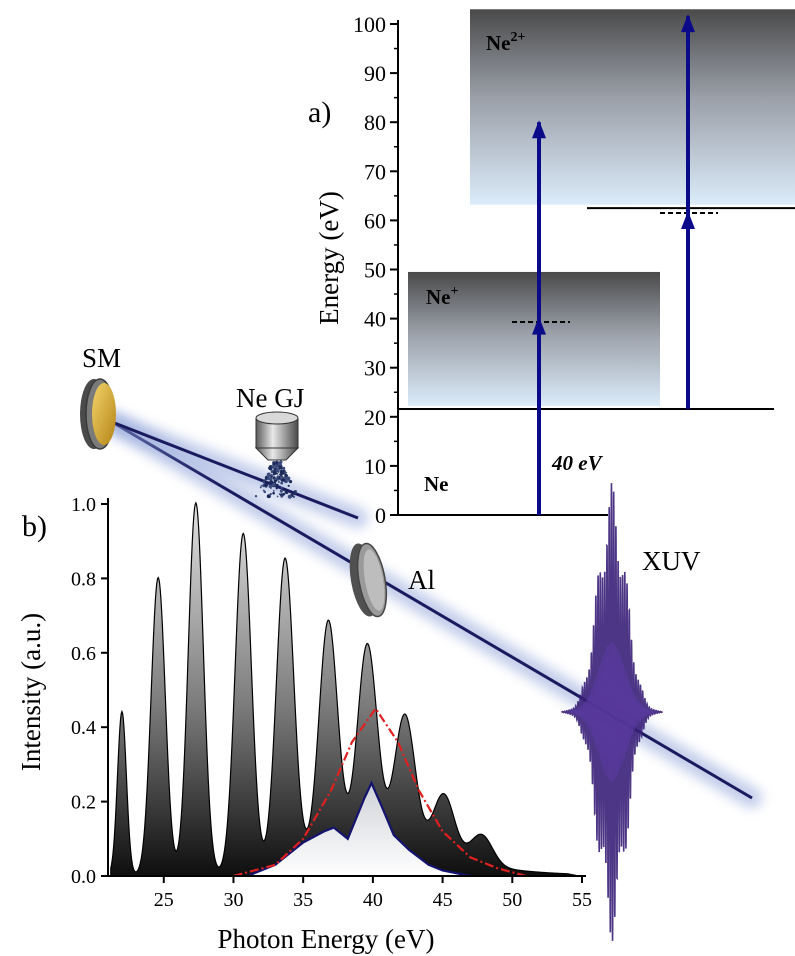 The height and width of the screenshot is (956, 795). I want to click on ne-plus-base: Ne, so click(438, 297).